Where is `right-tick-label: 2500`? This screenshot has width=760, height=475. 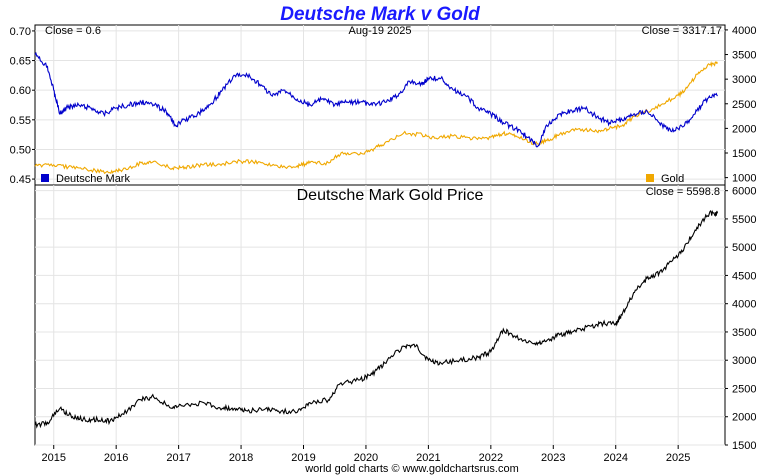 right-tick-label: 2500 is located at coordinates (744, 105).